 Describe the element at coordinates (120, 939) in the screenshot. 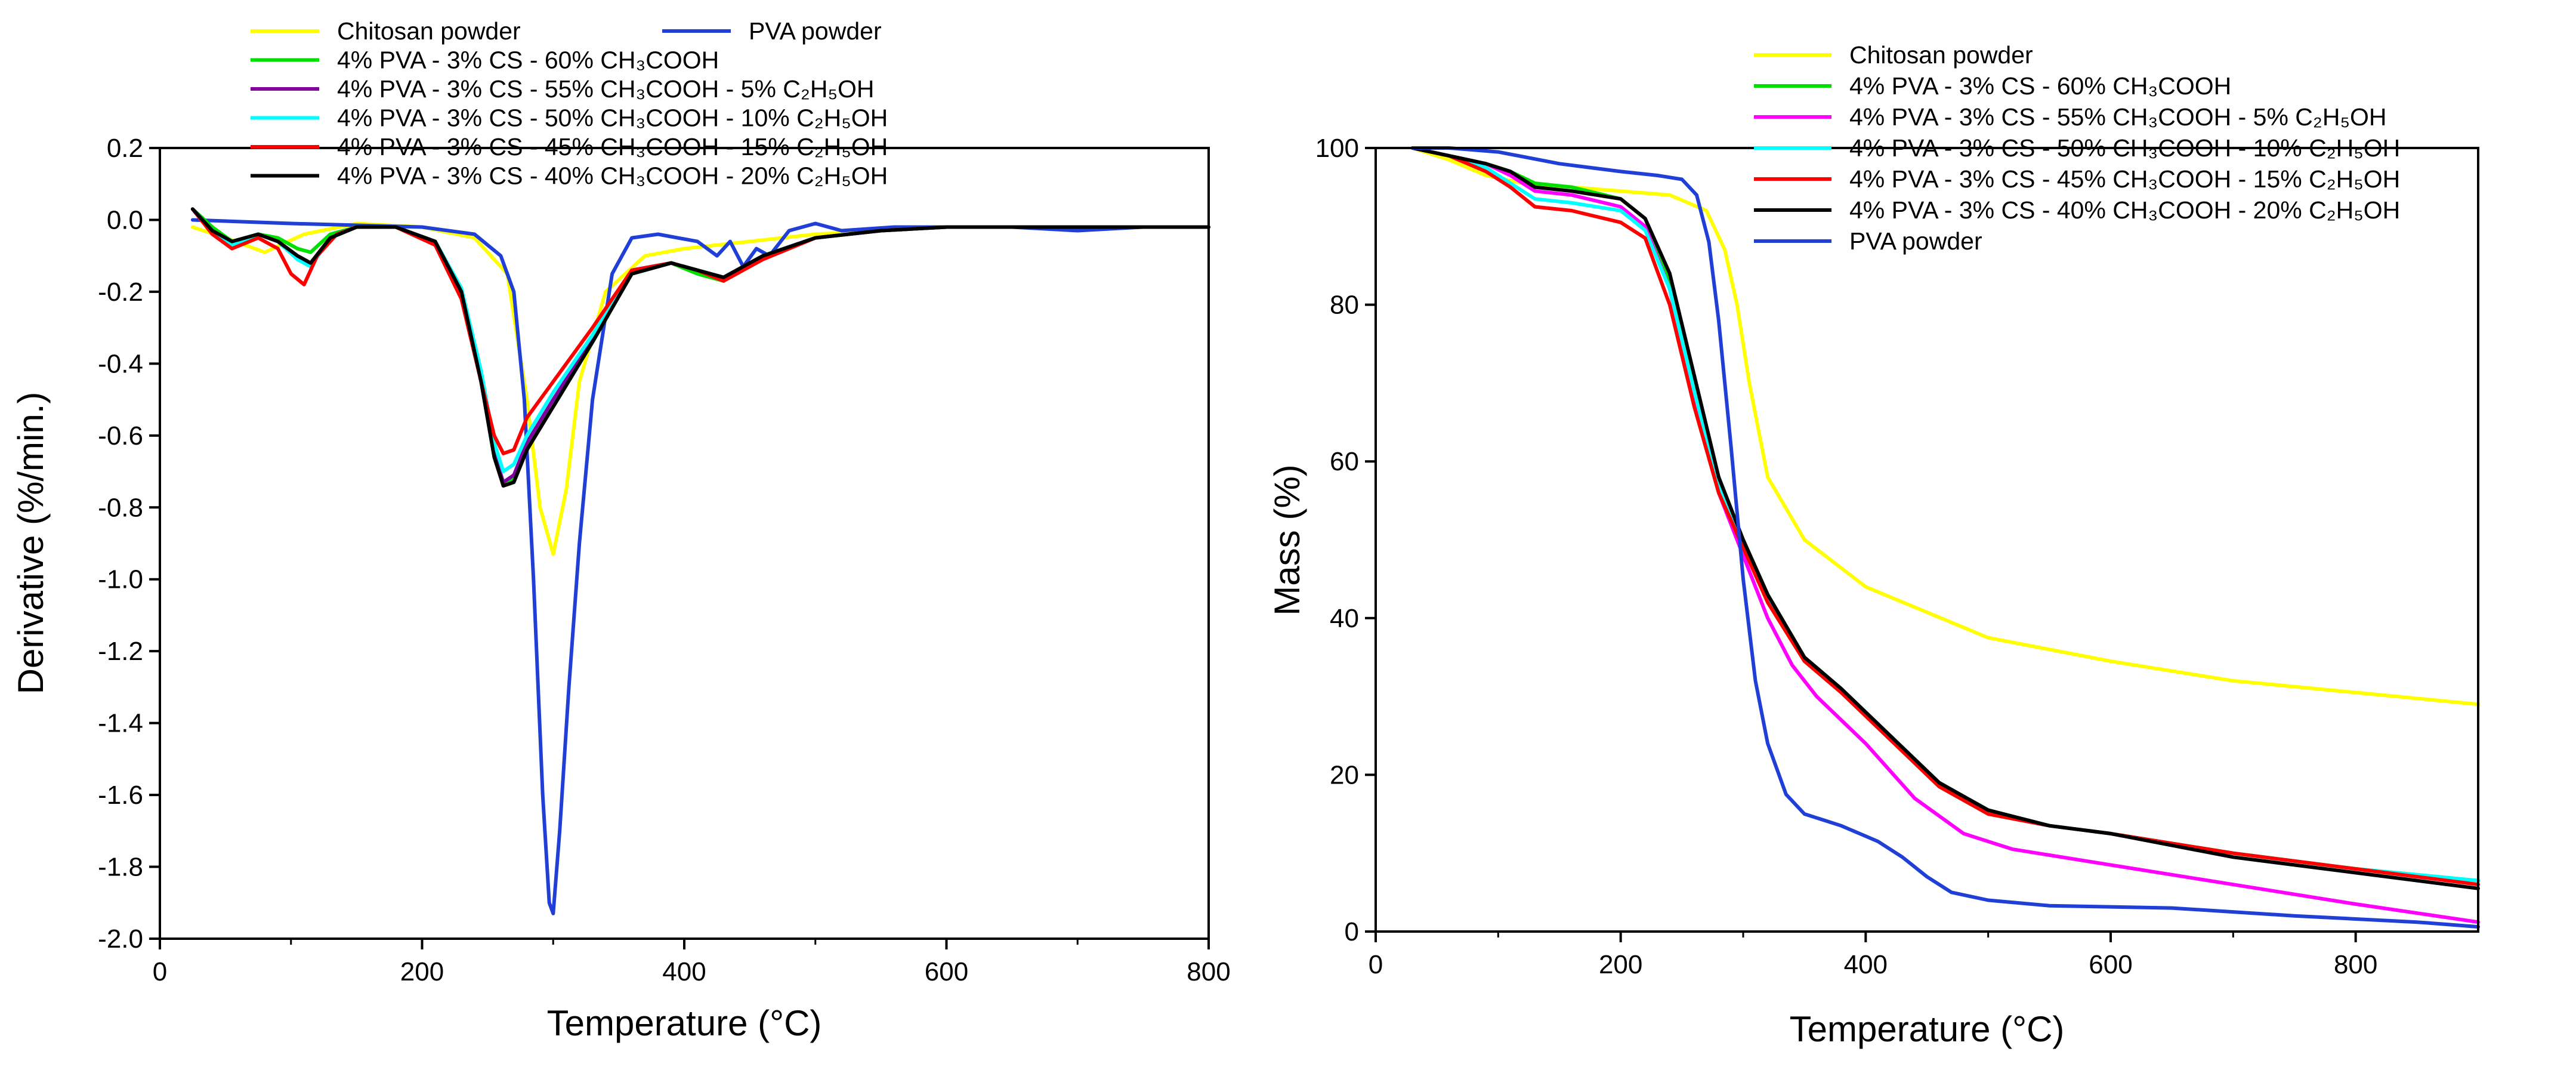

I see `dtg-y-tick-label: -2.0` at that location.